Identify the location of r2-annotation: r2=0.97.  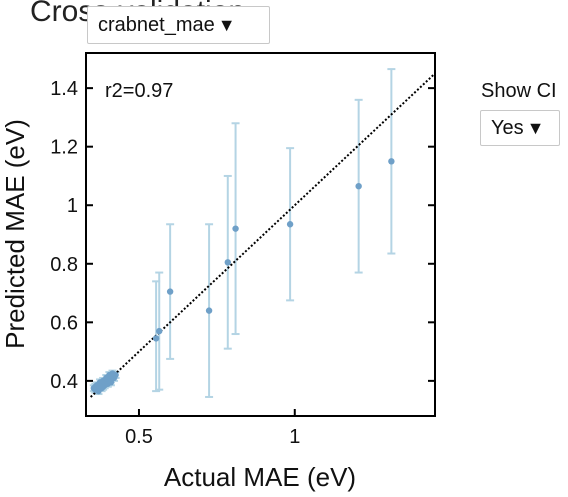
(139, 91).